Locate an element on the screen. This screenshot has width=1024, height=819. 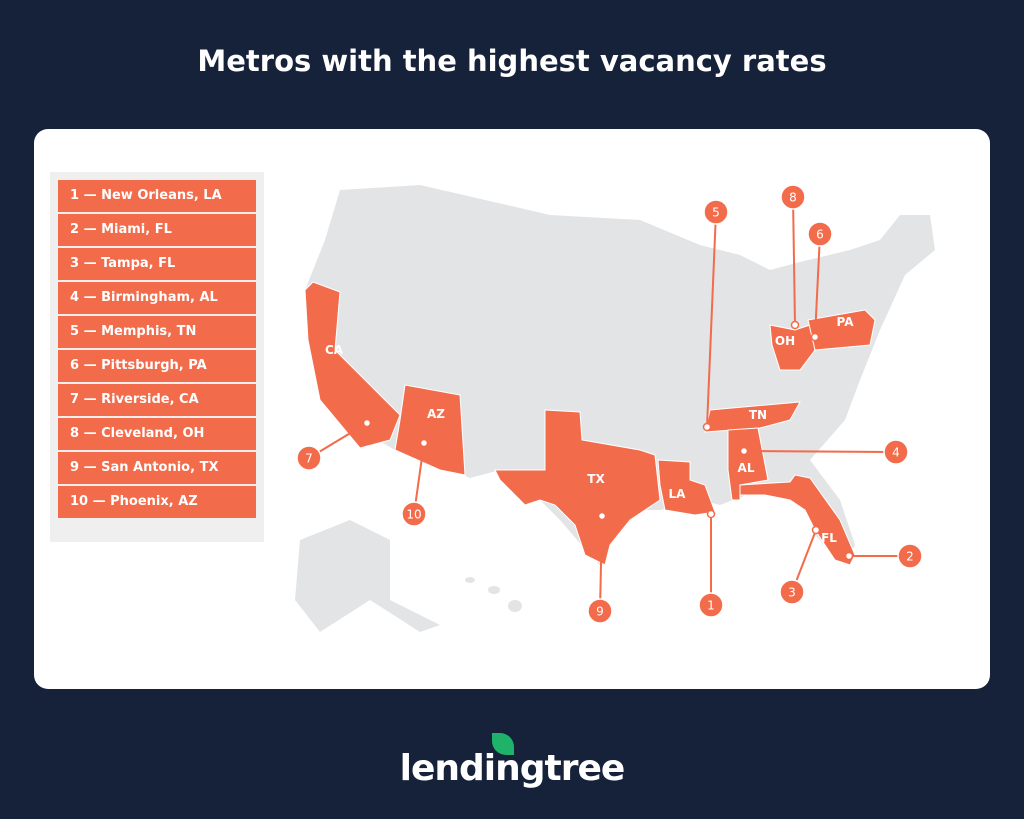
marker-7: 7 is located at coordinates (334, 444).